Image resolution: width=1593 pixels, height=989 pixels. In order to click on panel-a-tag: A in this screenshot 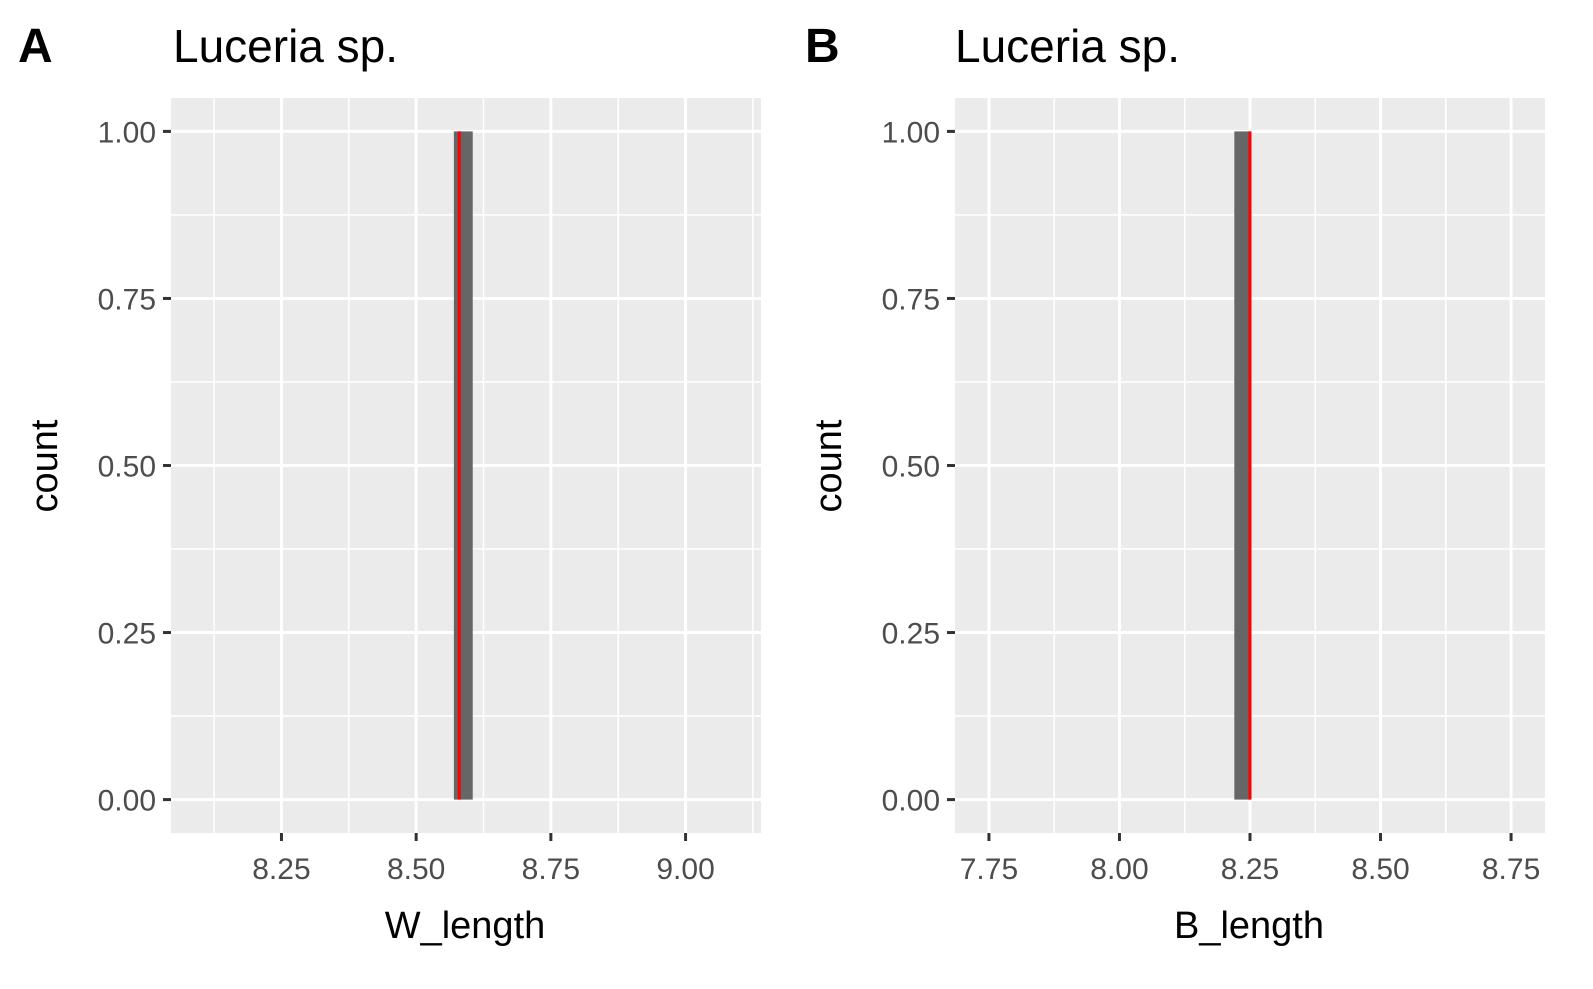, I will do `click(35, 46)`.